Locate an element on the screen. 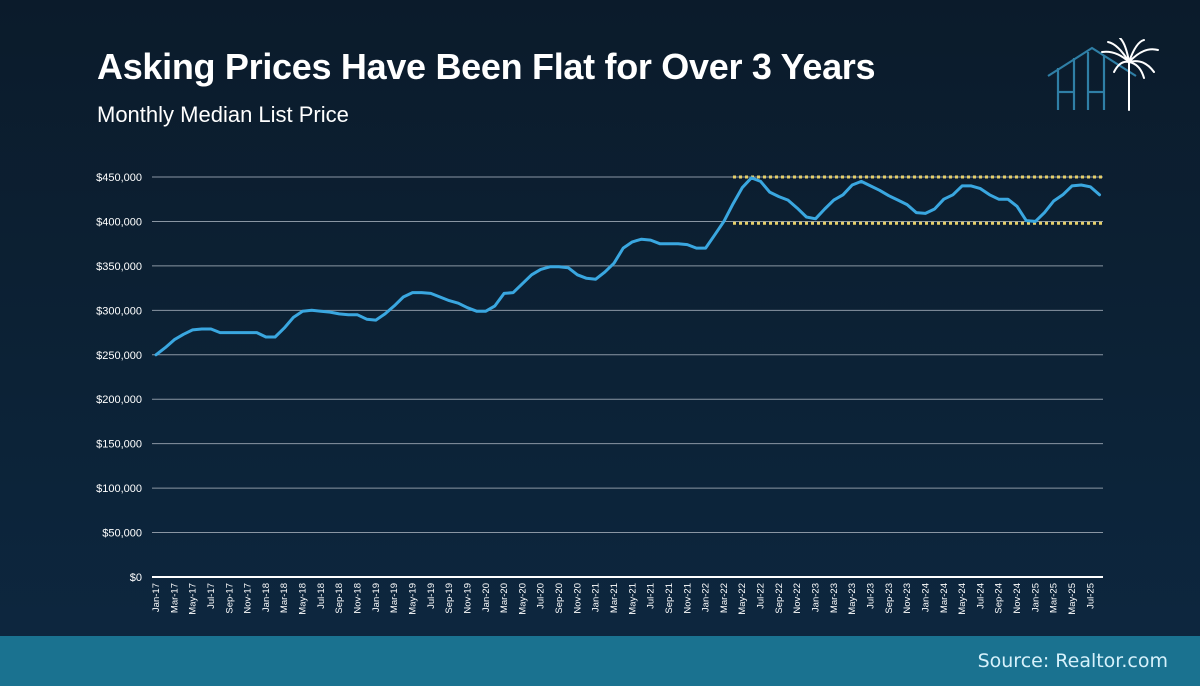  y-tick-label: $300,000 is located at coordinates (119, 311).